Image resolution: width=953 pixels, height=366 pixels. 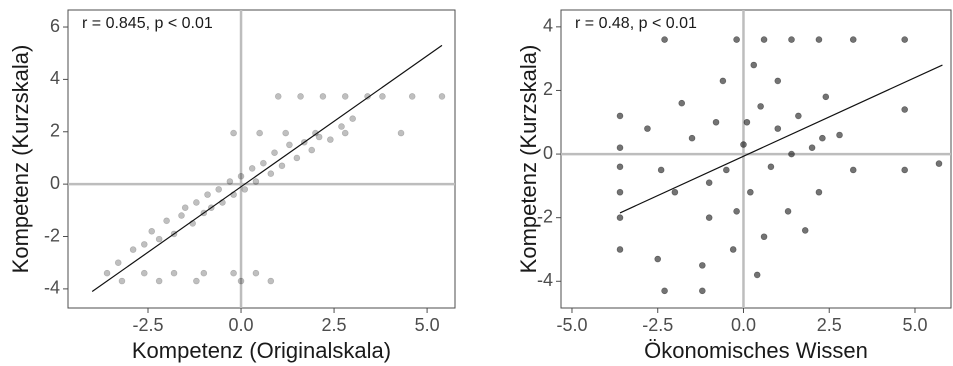 What do you see at coordinates (756, 350) in the screenshot?
I see `x-axis-title: Ökonomisches Wissen` at bounding box center [756, 350].